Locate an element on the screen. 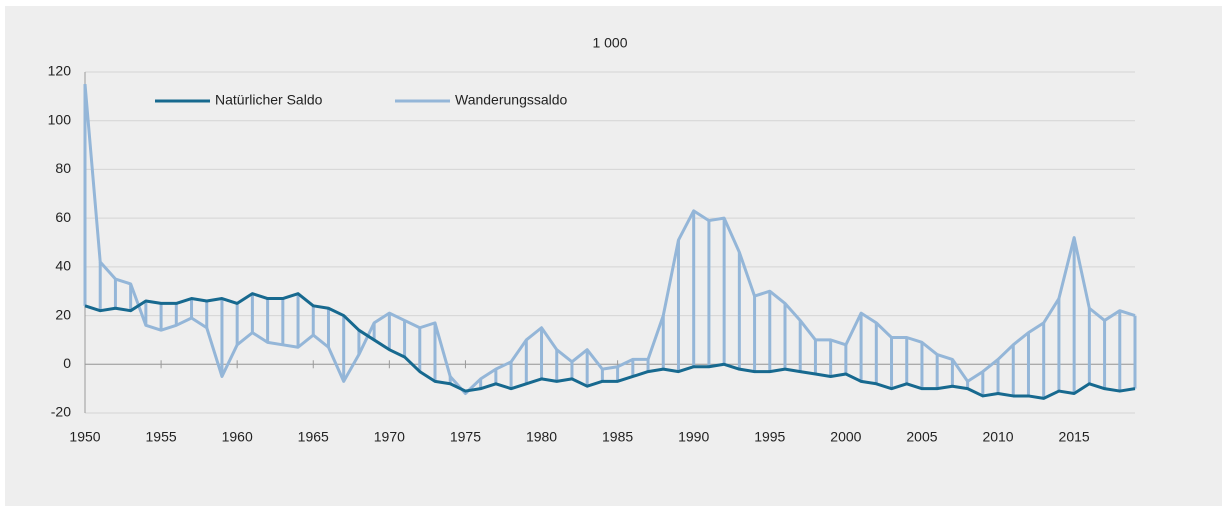 Image resolution: width=1227 pixels, height=506 pixels. y-tick-label: 120 is located at coordinates (60, 71).